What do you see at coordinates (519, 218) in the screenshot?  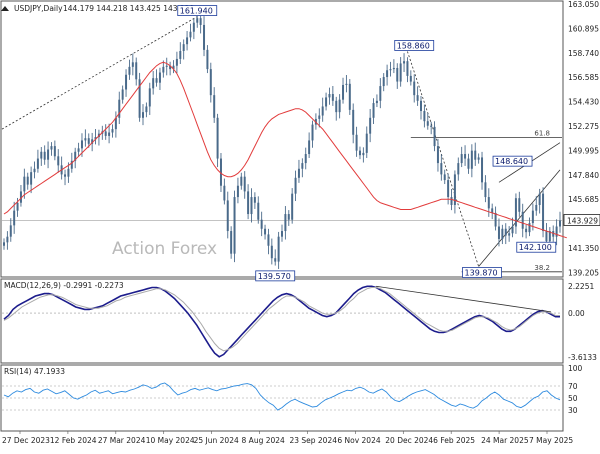 I see `channel-lower` at bounding box center [519, 218].